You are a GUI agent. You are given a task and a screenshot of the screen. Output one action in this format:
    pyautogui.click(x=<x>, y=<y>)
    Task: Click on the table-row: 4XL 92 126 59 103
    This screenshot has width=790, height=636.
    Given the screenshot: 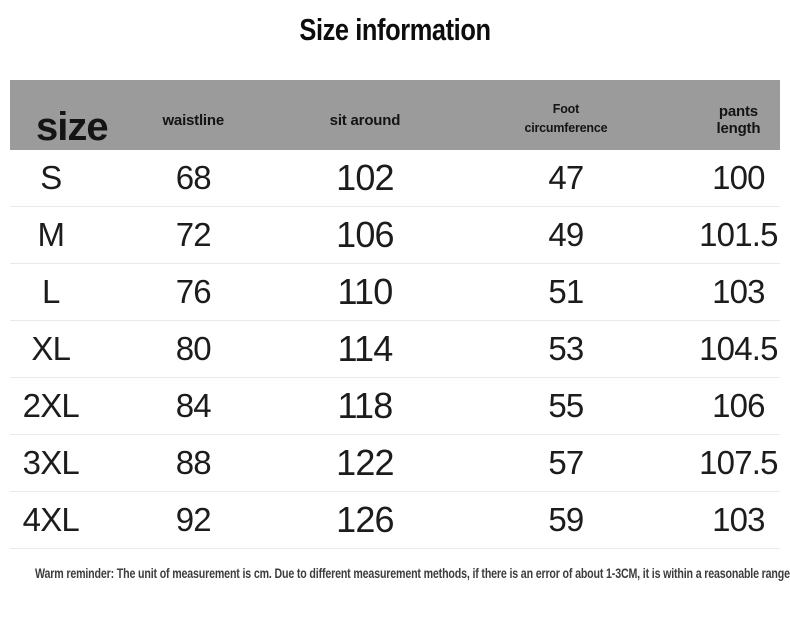 What is the action you would take?
    pyautogui.click(x=395, y=520)
    